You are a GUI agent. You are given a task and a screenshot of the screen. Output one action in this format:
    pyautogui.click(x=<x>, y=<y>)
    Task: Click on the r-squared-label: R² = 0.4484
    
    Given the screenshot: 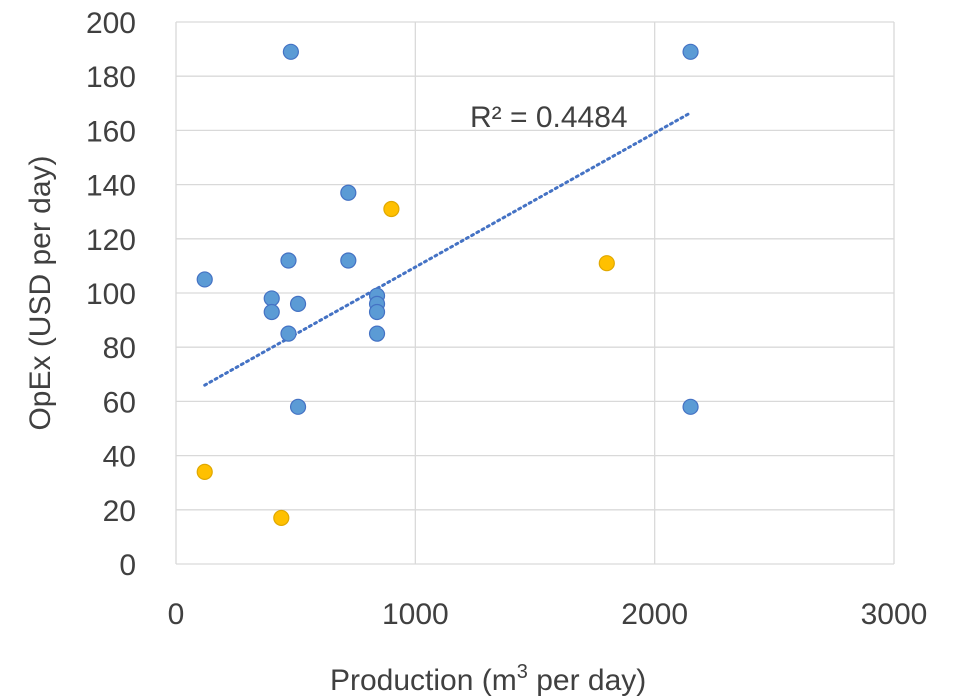 What is the action you would take?
    pyautogui.click(x=549, y=117)
    